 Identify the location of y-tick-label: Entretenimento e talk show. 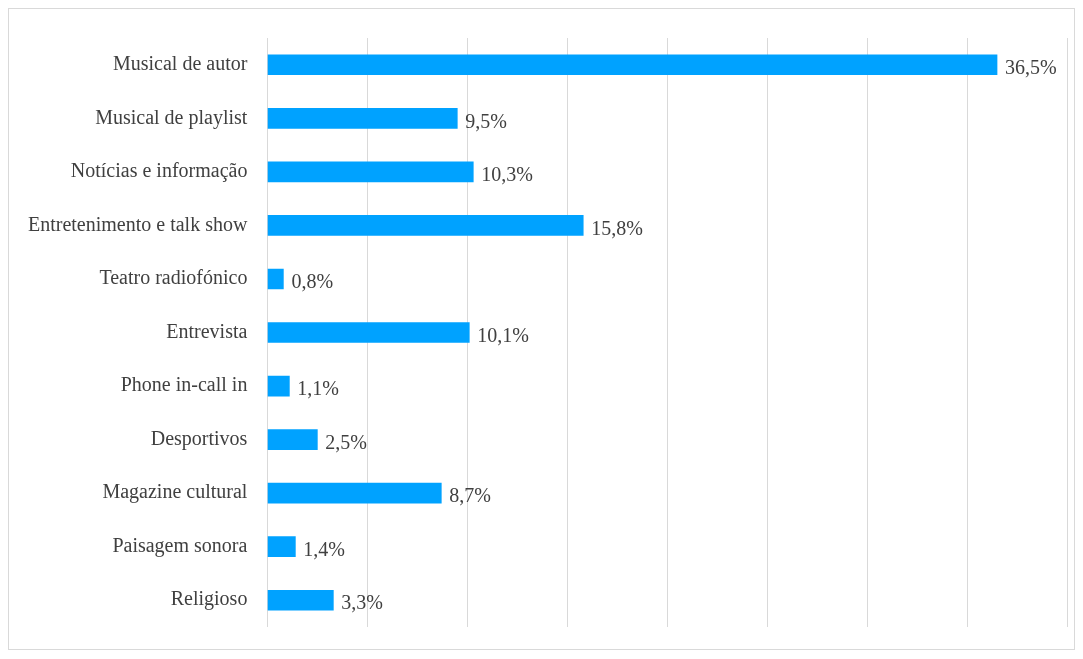
(137, 223).